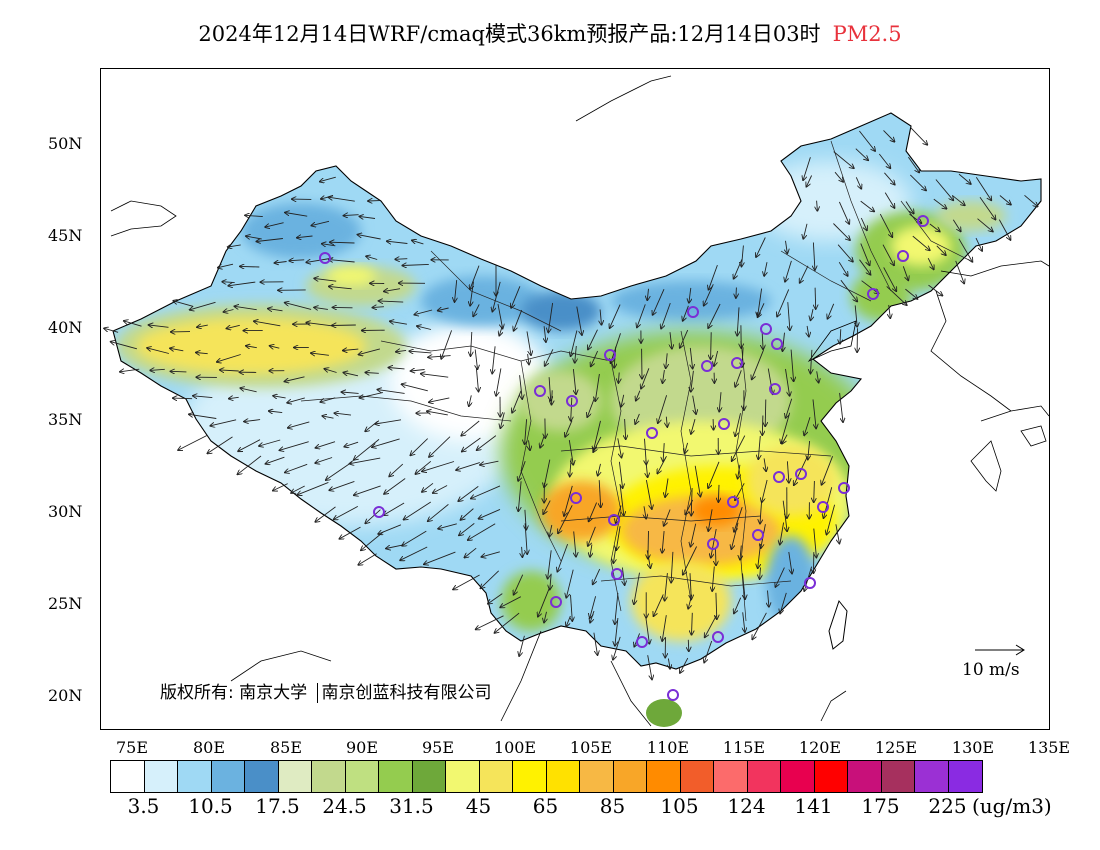 The image size is (1100, 850). Describe the element at coordinates (197, 693) in the screenshot. I see `copyright-label: 版权所有:` at that location.